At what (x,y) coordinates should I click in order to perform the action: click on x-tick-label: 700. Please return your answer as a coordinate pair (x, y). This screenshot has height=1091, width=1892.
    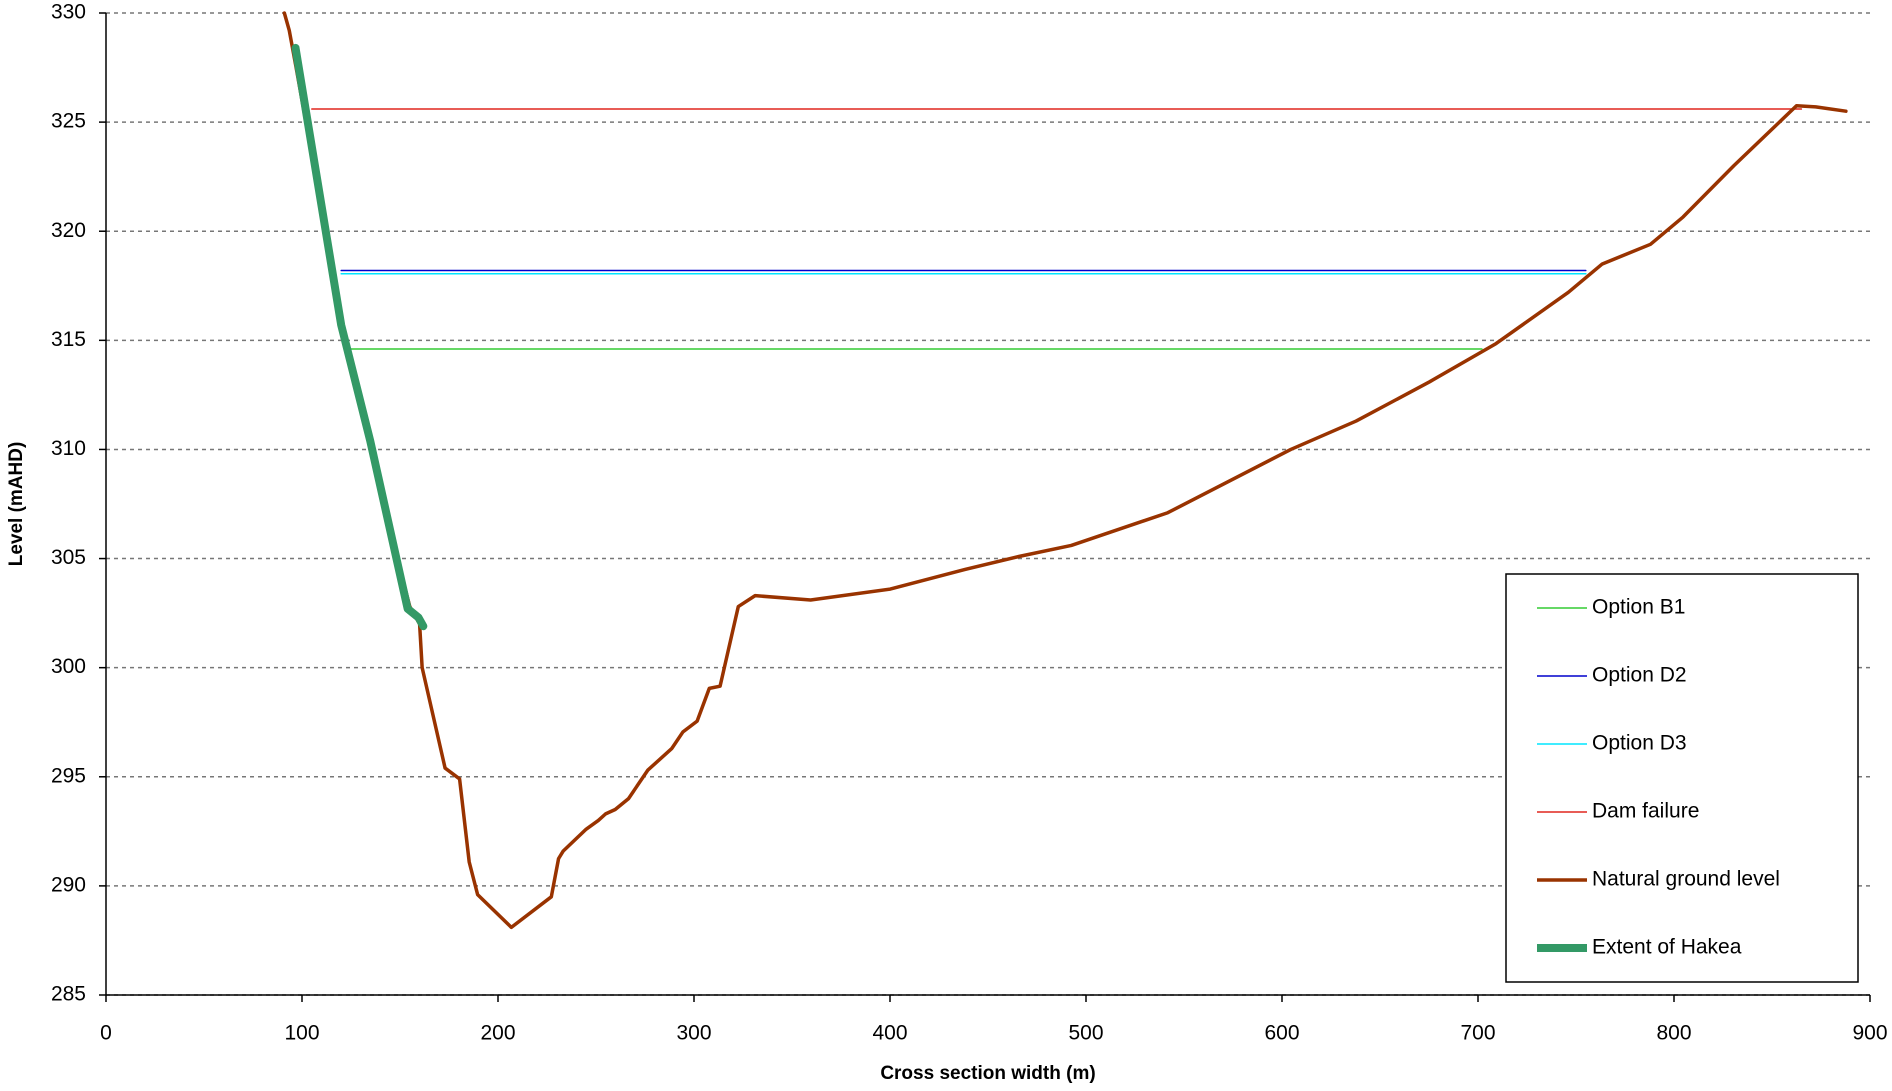
    Looking at the image, I should click on (1477, 1033).